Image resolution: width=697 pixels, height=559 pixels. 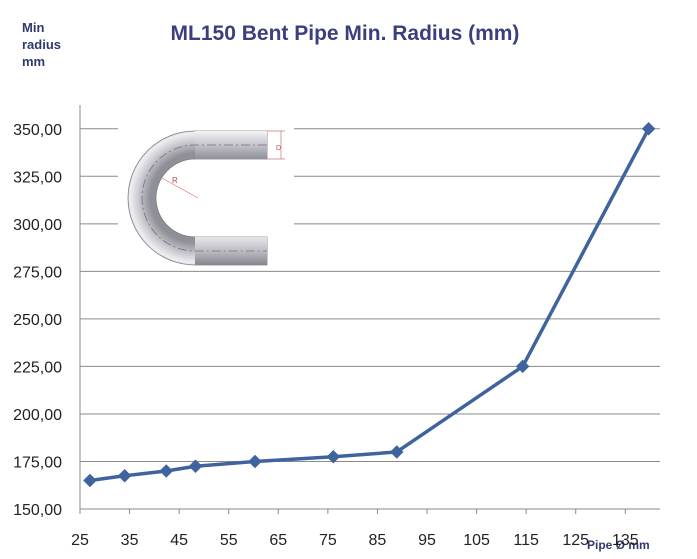 What do you see at coordinates (33, 27) in the screenshot?
I see `y-axis-label-line-1: Min` at bounding box center [33, 27].